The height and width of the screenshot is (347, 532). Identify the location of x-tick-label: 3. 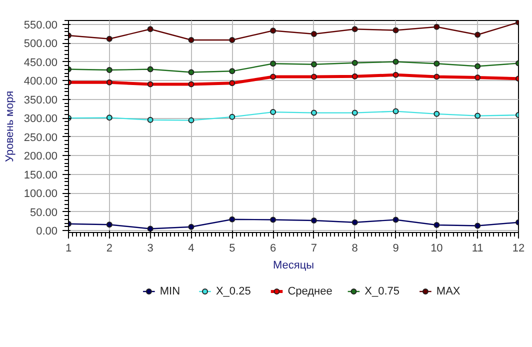
(150, 248).